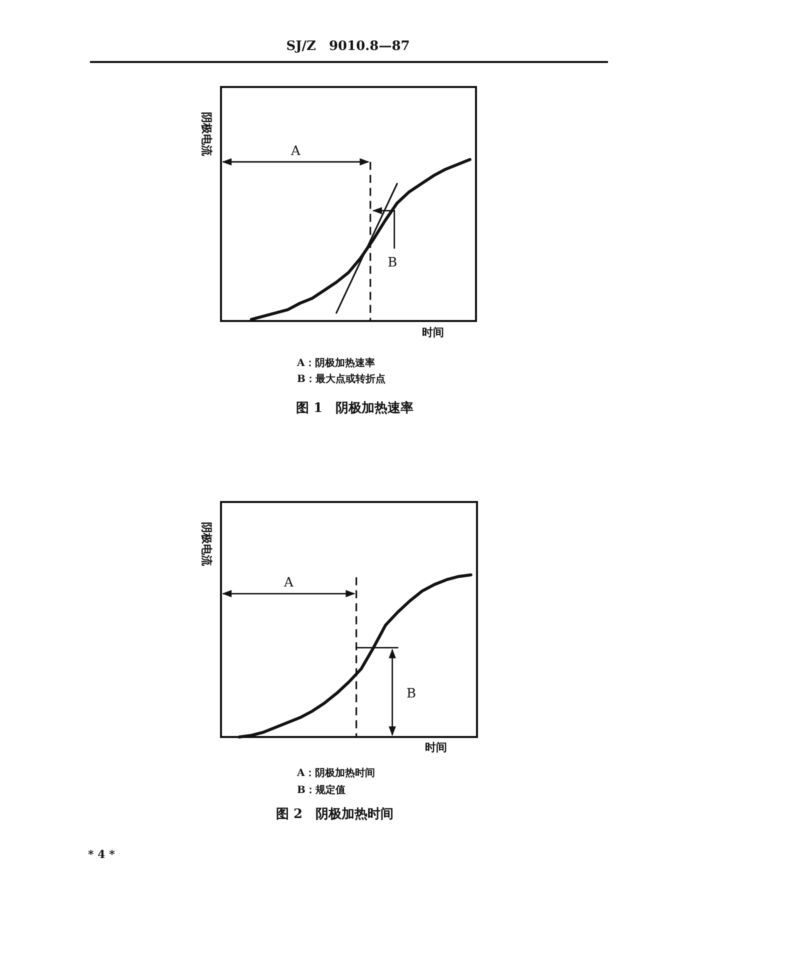 This screenshot has width=800, height=965. Describe the element at coordinates (348, 46) in the screenshot. I see `text: SJ/Z 9010.8—87` at that location.